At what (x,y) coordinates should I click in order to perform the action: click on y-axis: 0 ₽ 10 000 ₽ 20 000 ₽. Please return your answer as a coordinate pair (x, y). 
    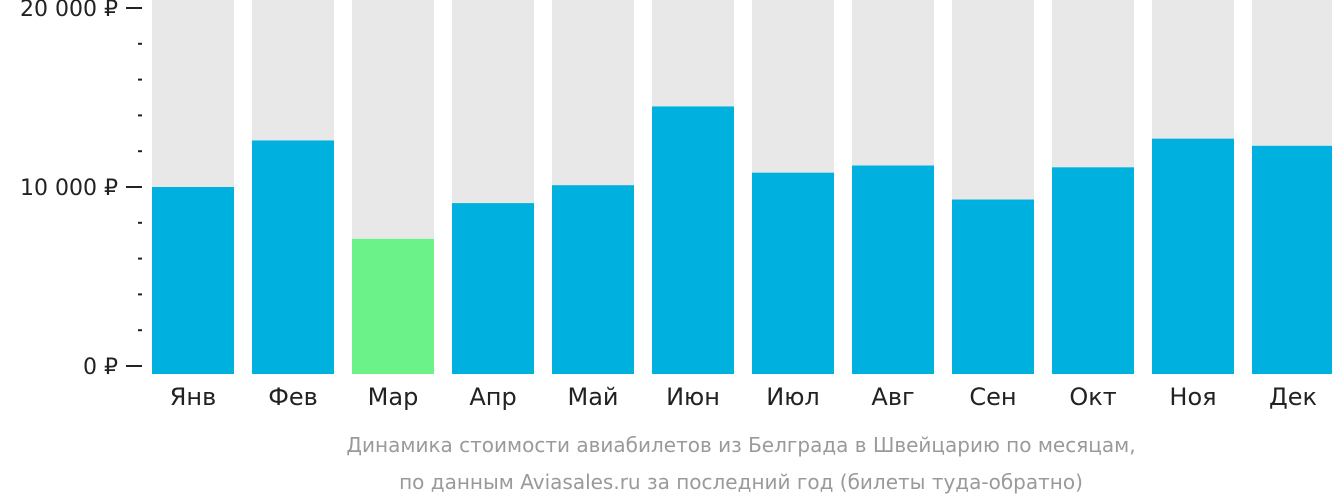
    Looking at the image, I should click on (81, 190).